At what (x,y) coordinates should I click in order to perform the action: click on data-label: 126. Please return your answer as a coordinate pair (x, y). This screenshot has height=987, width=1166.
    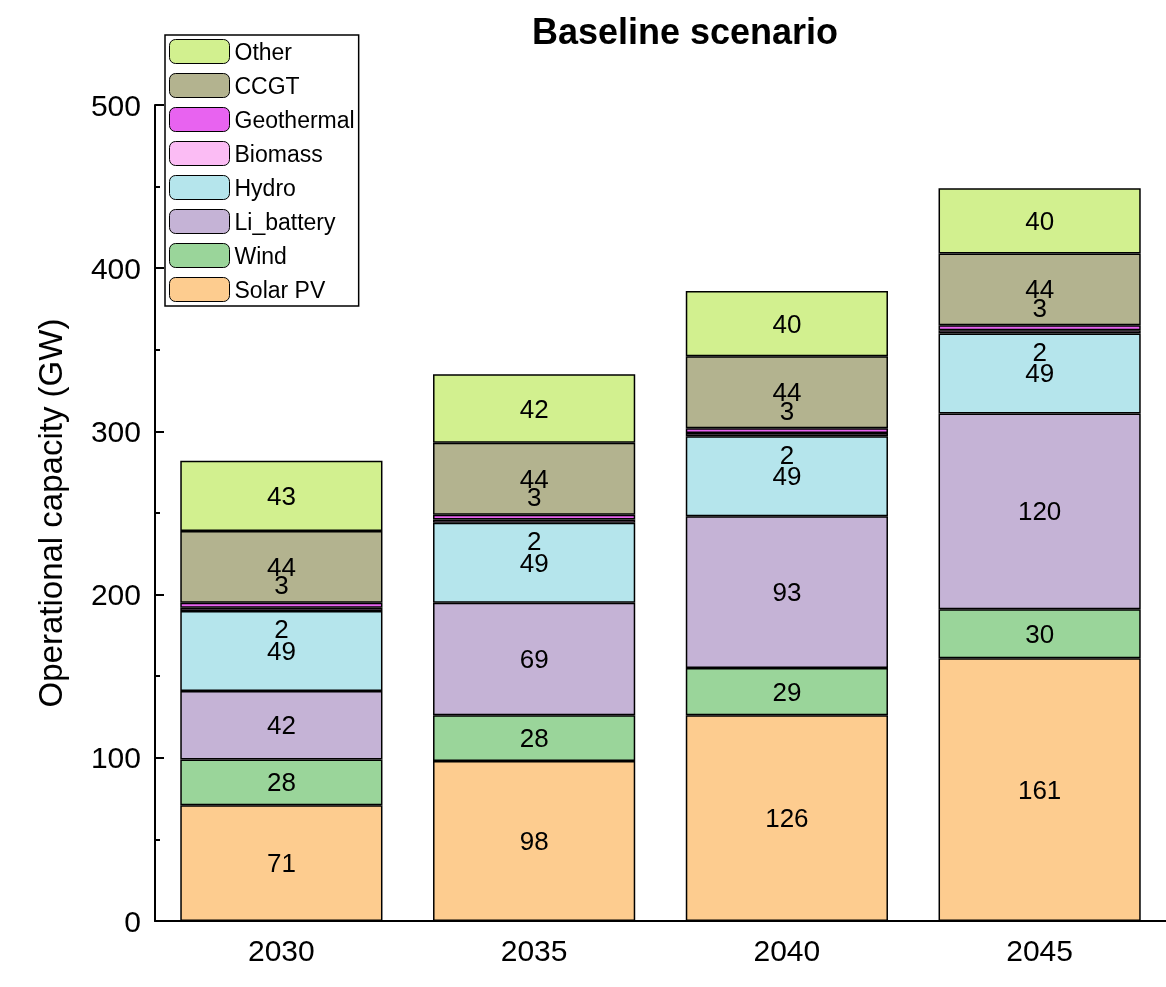
    Looking at the image, I should click on (787, 818).